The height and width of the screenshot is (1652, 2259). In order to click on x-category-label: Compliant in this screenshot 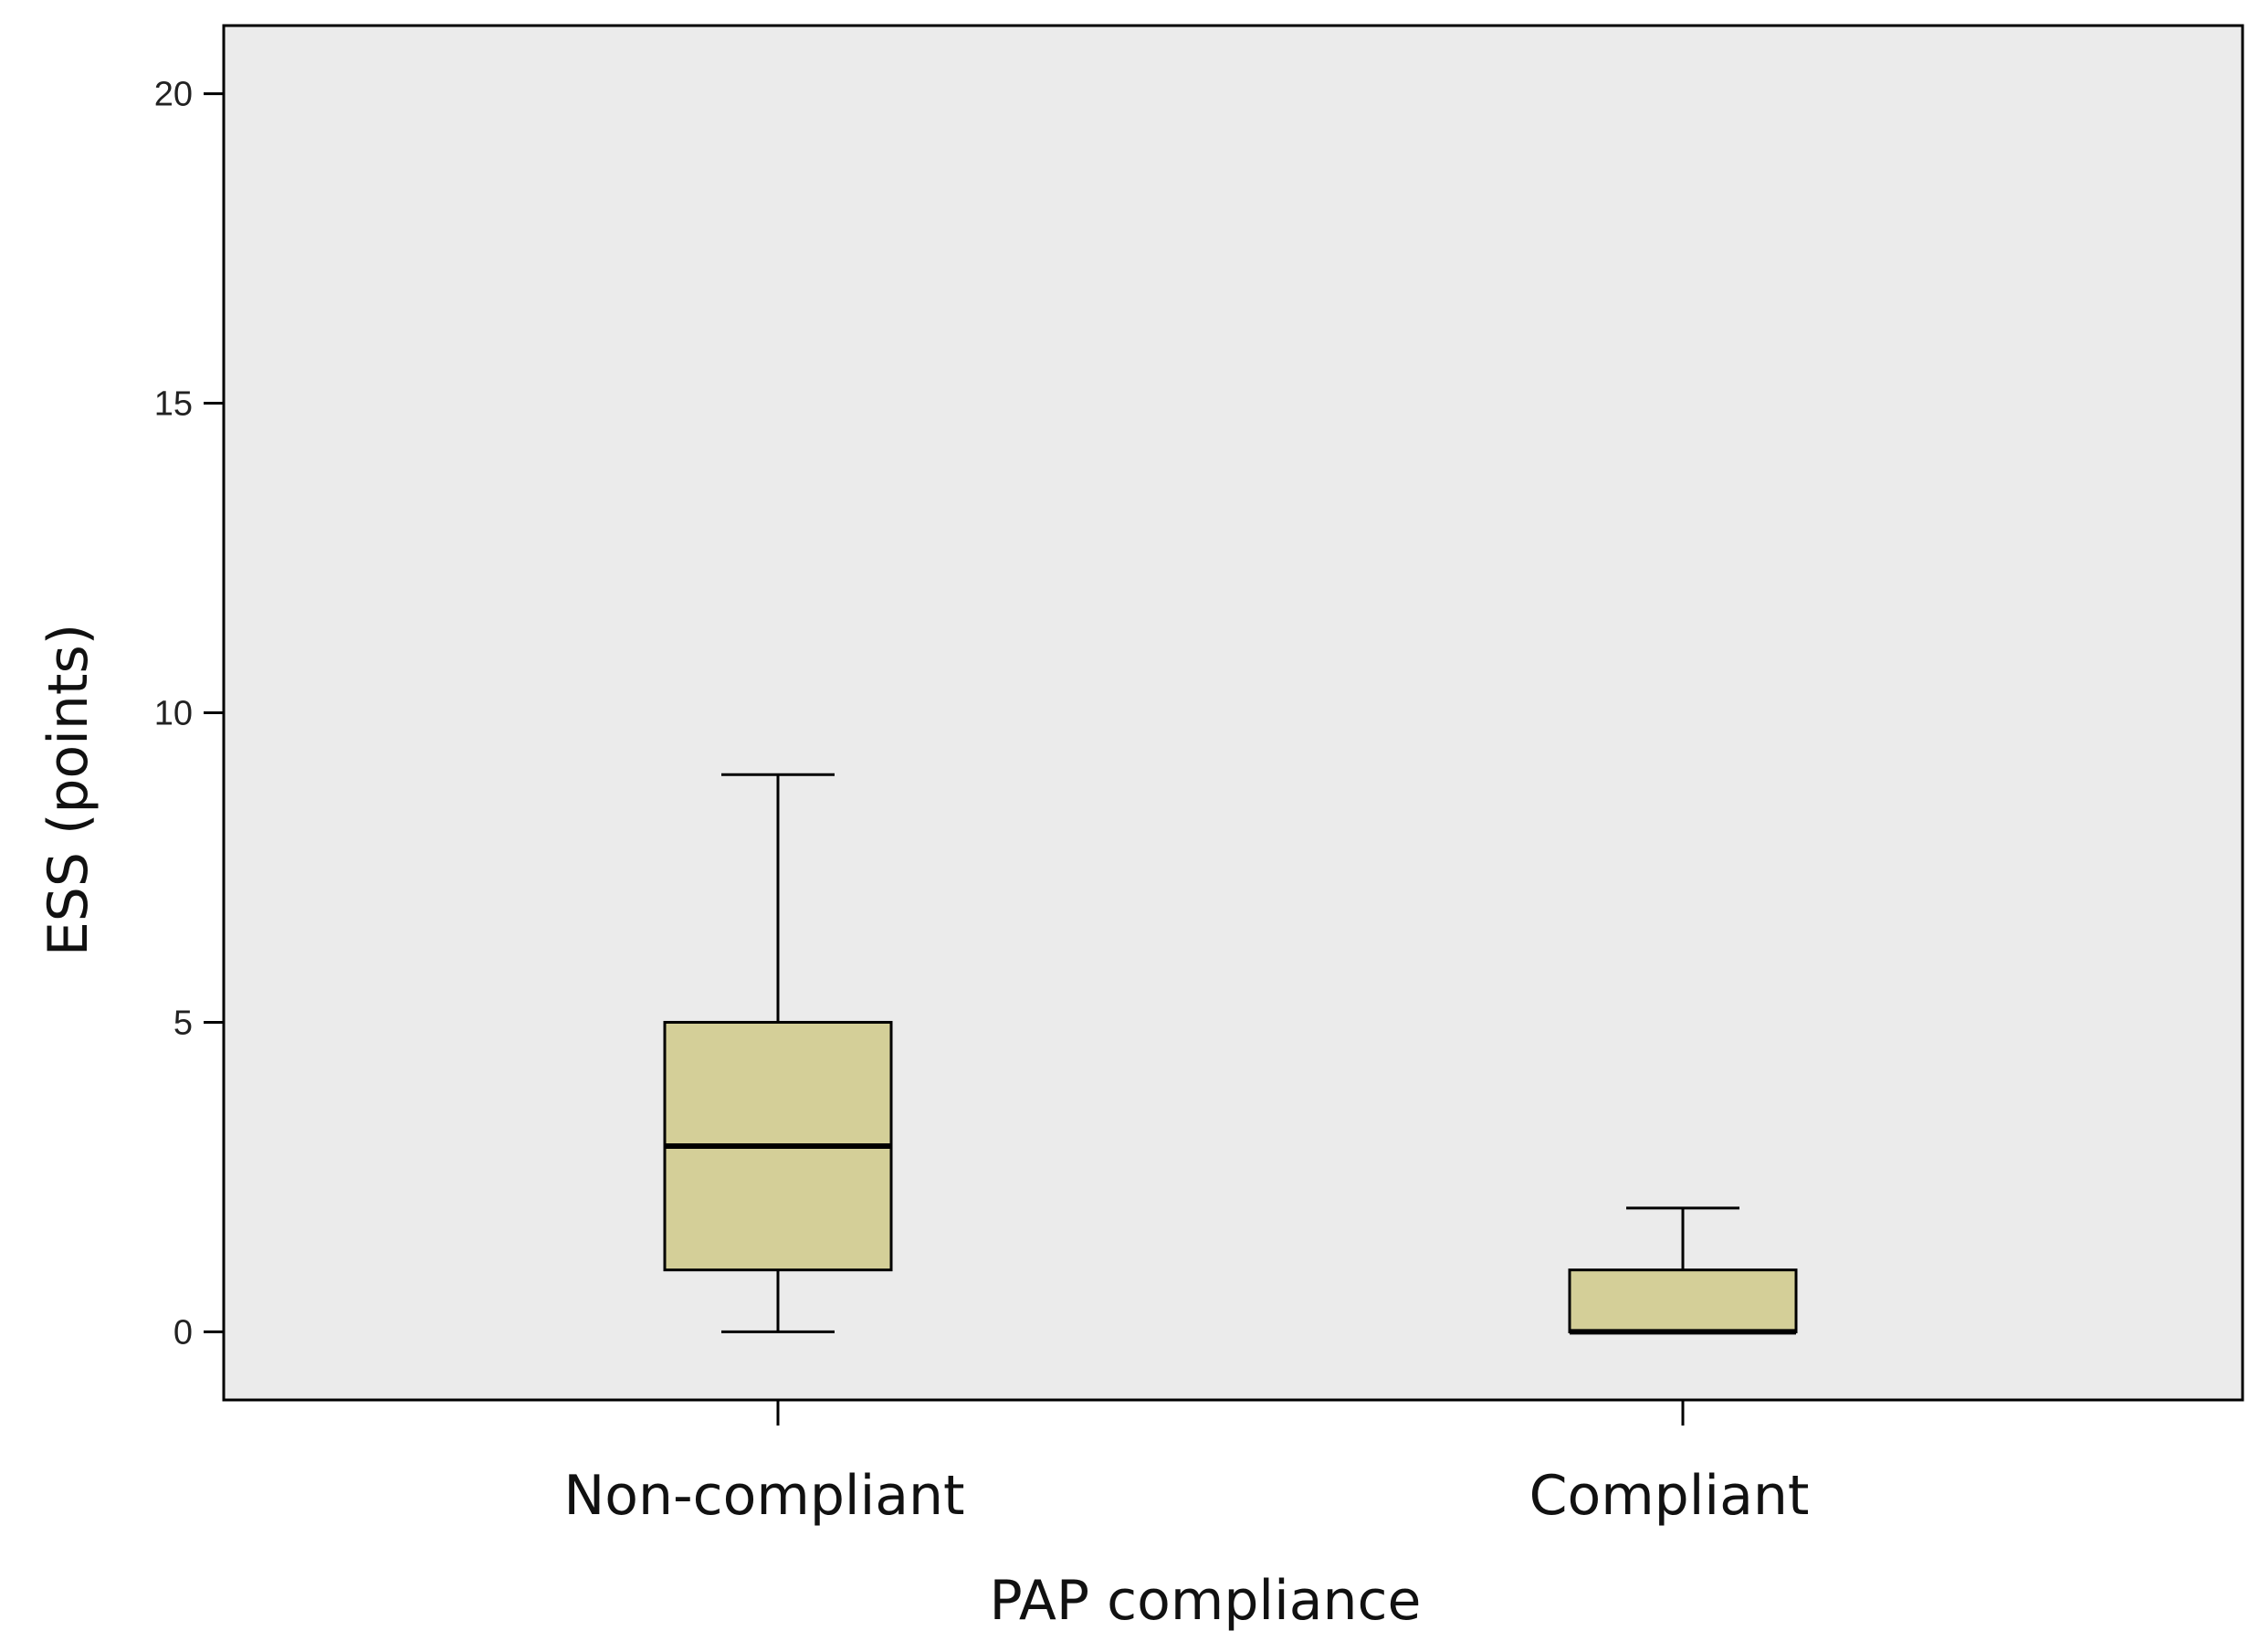, I will do `click(1670, 1496)`.